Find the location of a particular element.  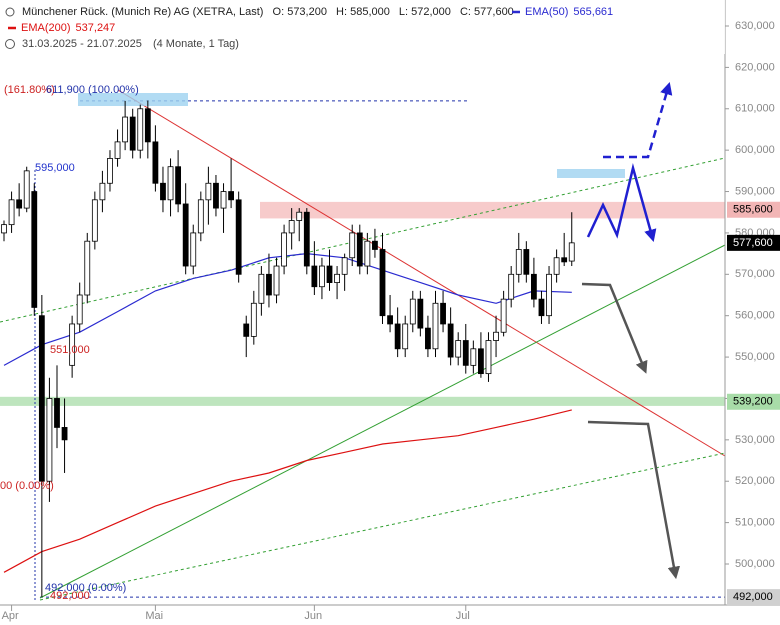

header-bg is located at coordinates (362, 27).